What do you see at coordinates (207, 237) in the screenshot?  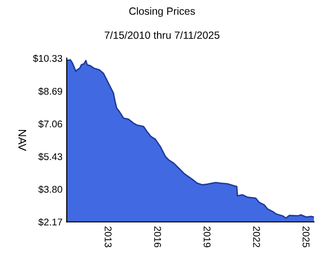 I see `x-tick-label: 2019` at bounding box center [207, 237].